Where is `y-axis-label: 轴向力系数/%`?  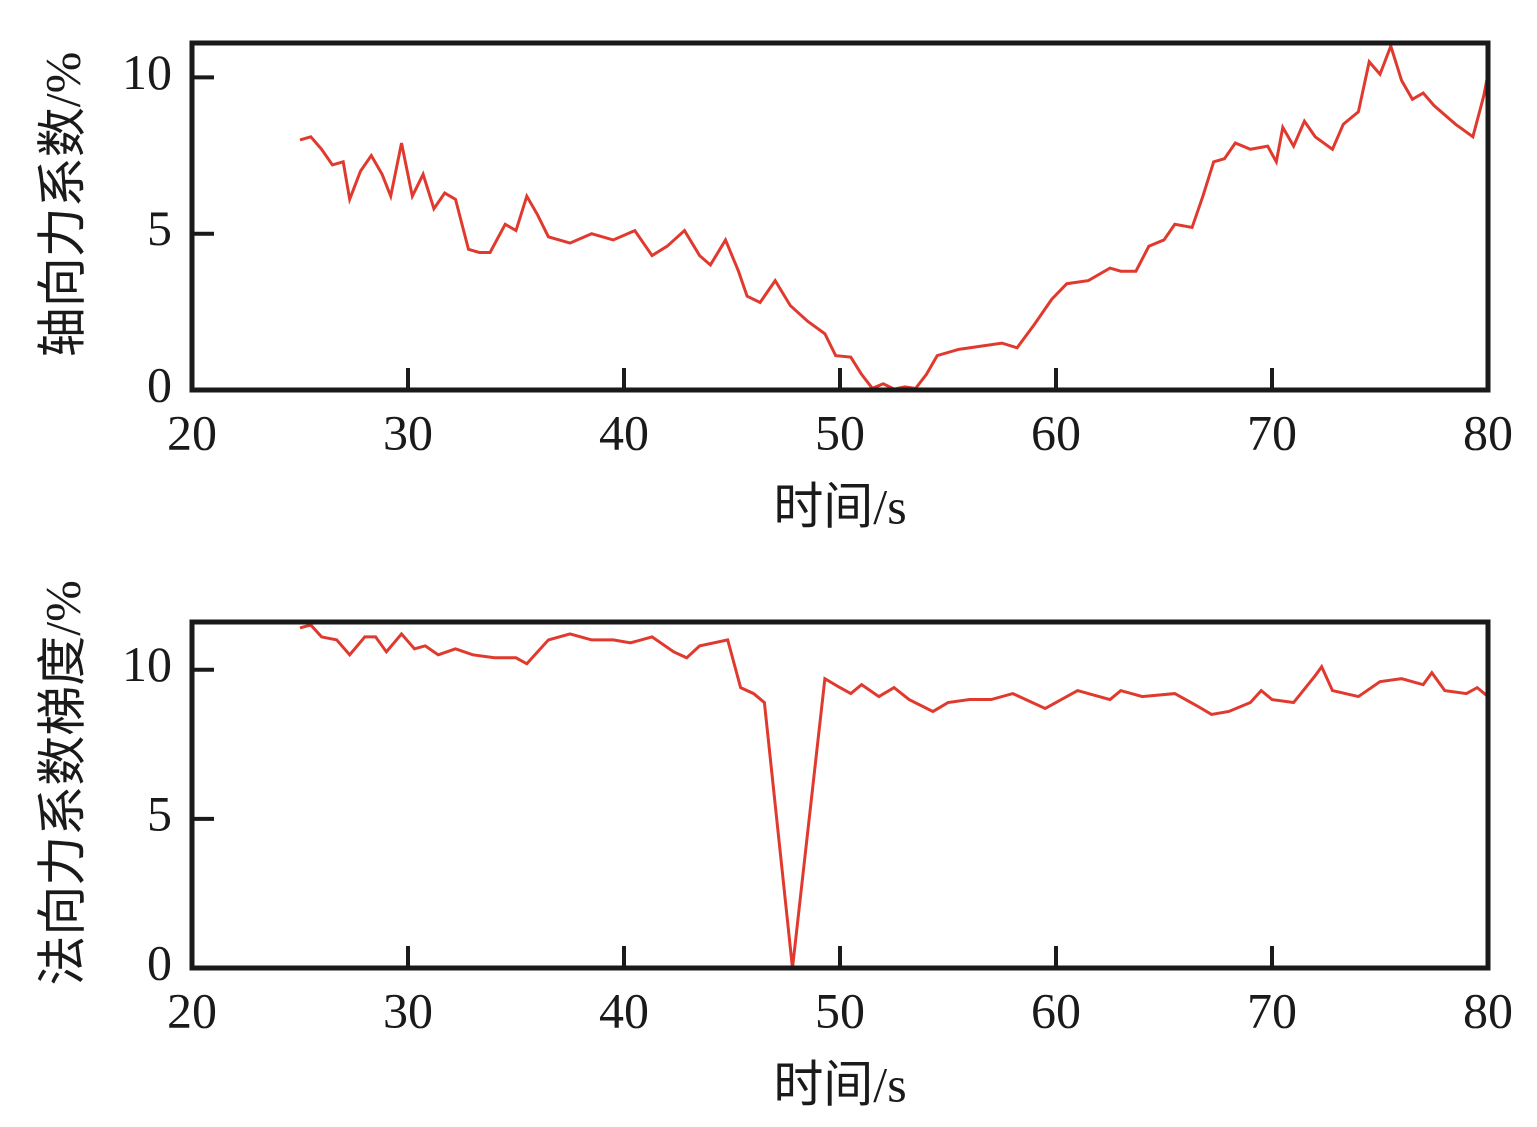 y-axis-label: 轴向力系数/% is located at coordinates (62, 205).